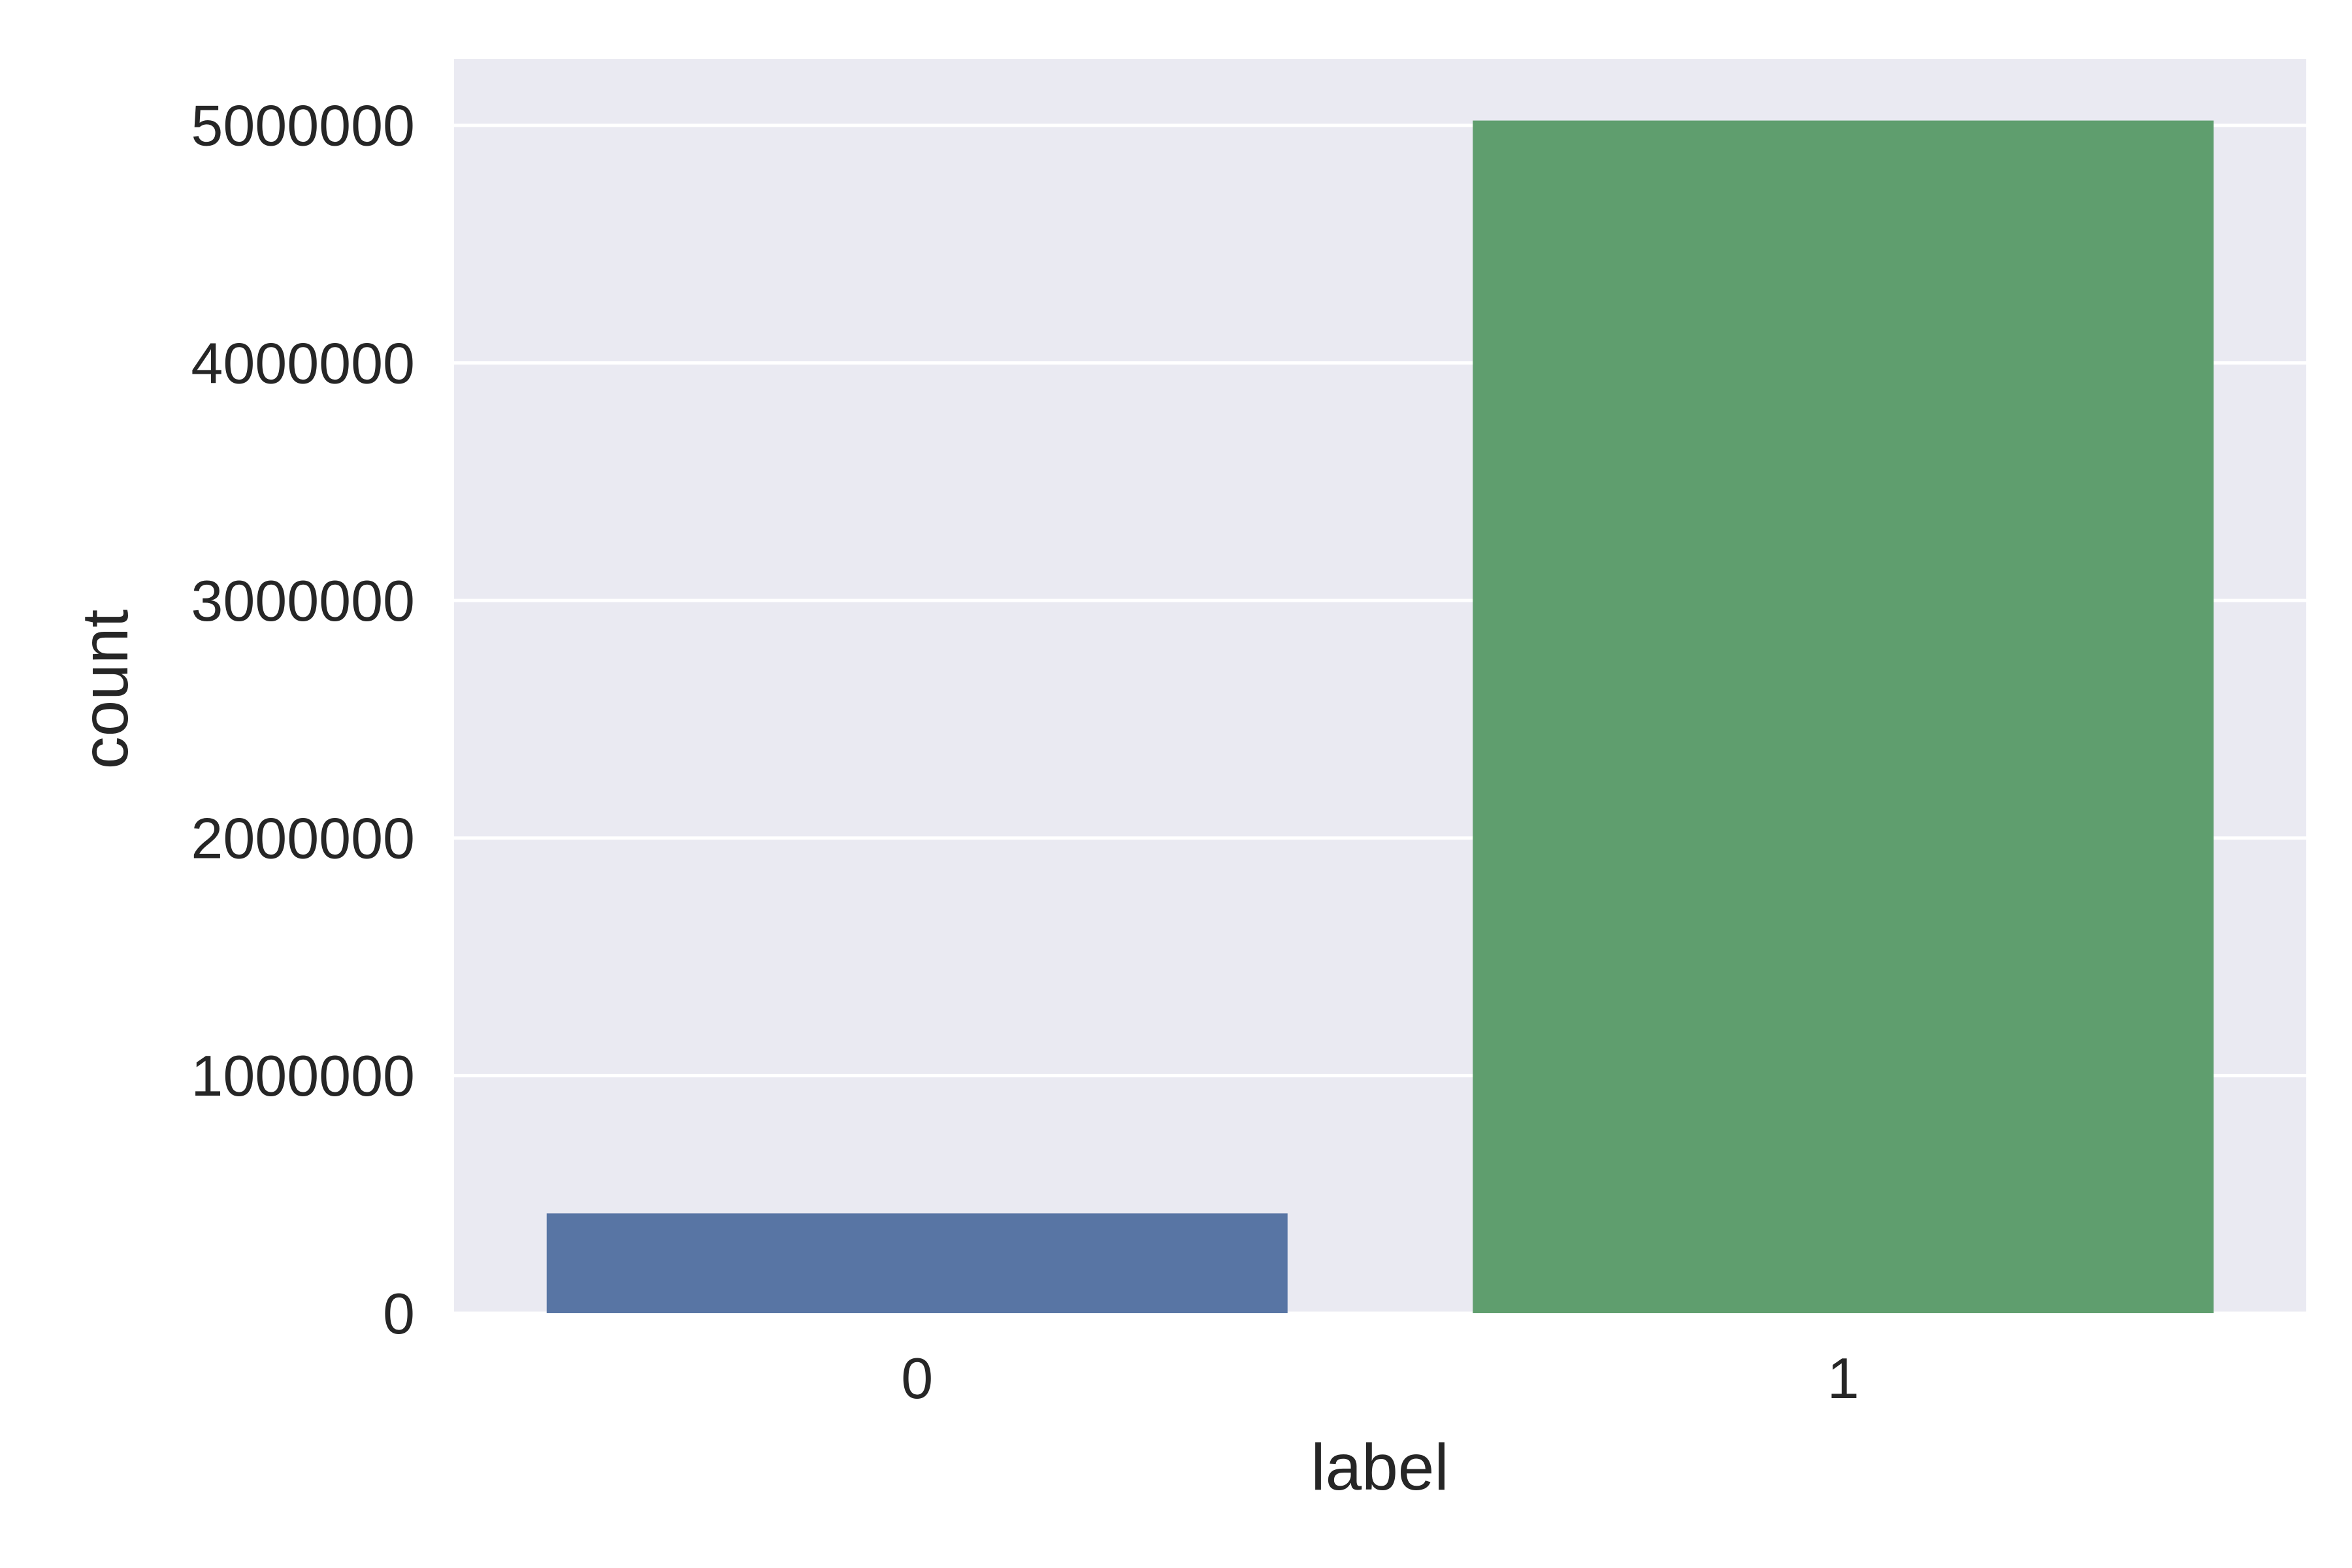  I want to click on y-axis-label: count, so click(105, 689).